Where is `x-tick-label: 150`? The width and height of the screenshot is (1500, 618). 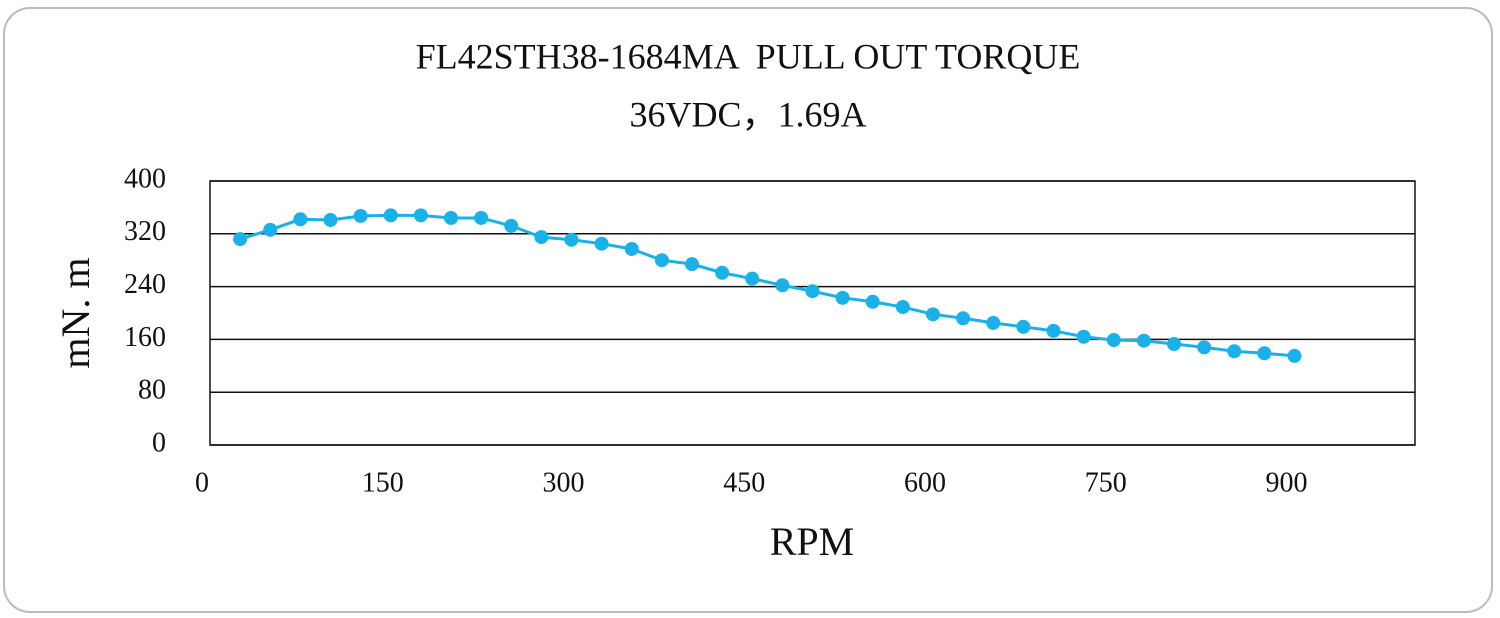 x-tick-label: 150 is located at coordinates (383, 482).